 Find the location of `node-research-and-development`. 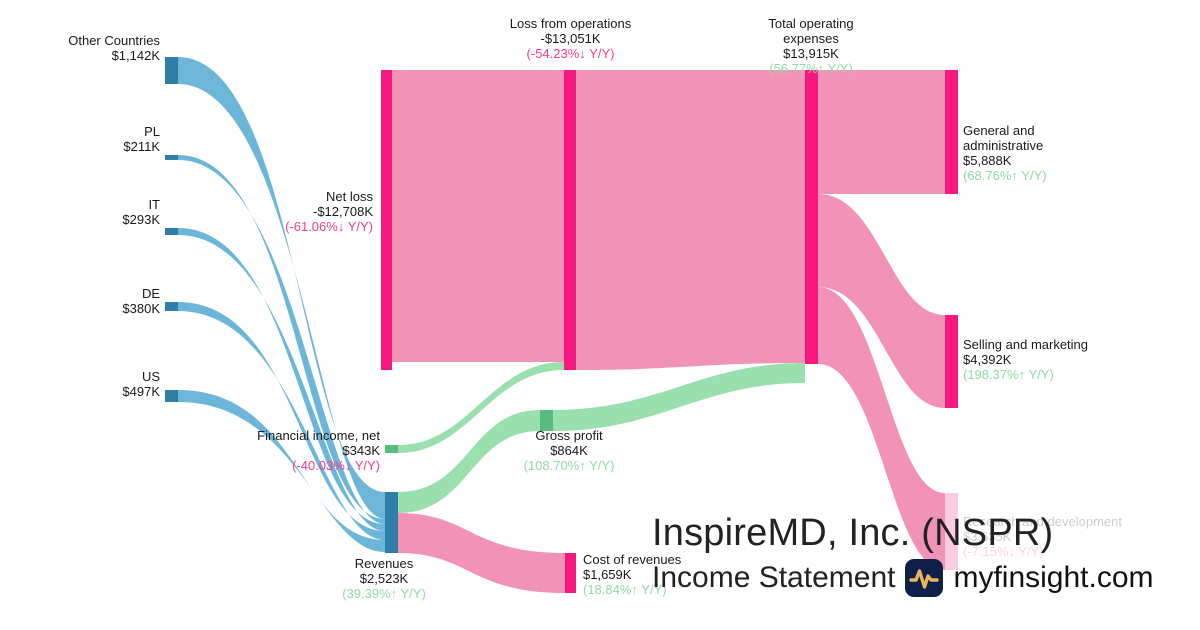

node-research-and-development is located at coordinates (951, 531).